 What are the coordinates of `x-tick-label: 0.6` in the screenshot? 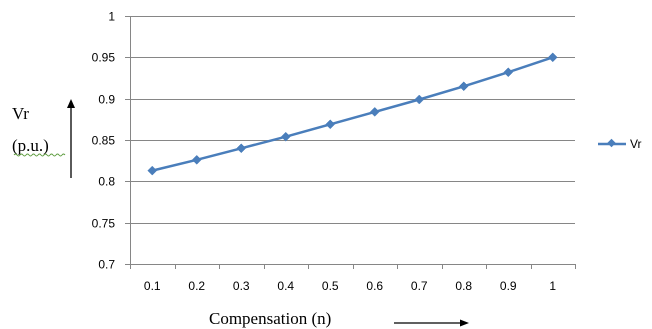 It's located at (374, 286).